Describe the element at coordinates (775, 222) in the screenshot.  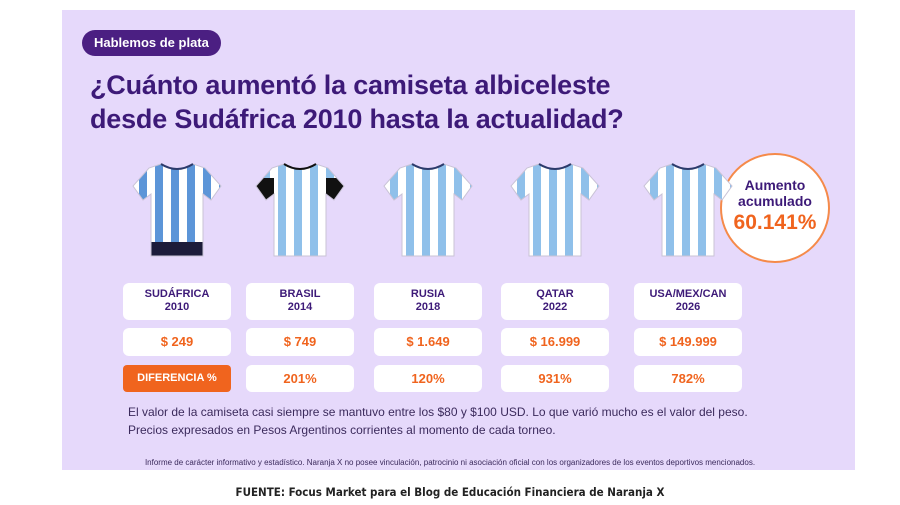
I see `callout-value: 60.141%` at that location.